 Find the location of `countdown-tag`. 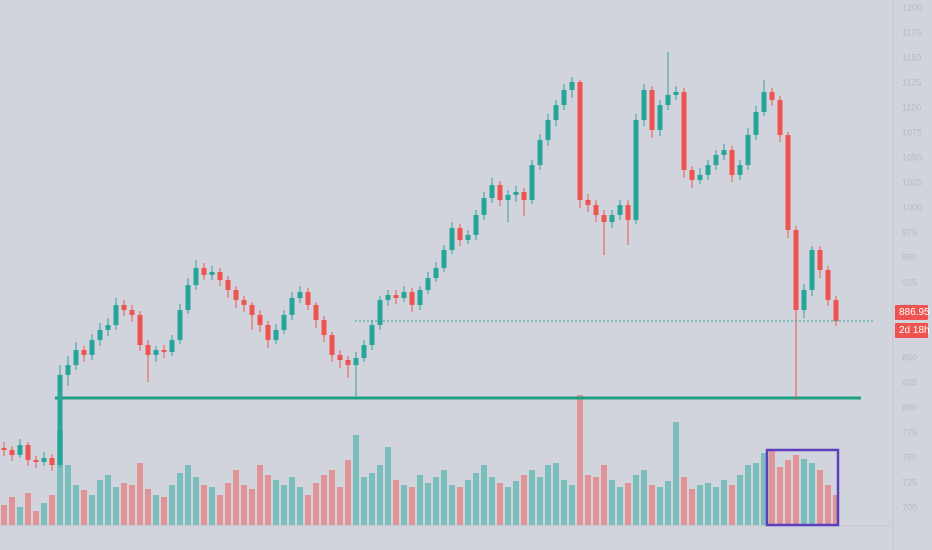

countdown-tag is located at coordinates (911, 331).